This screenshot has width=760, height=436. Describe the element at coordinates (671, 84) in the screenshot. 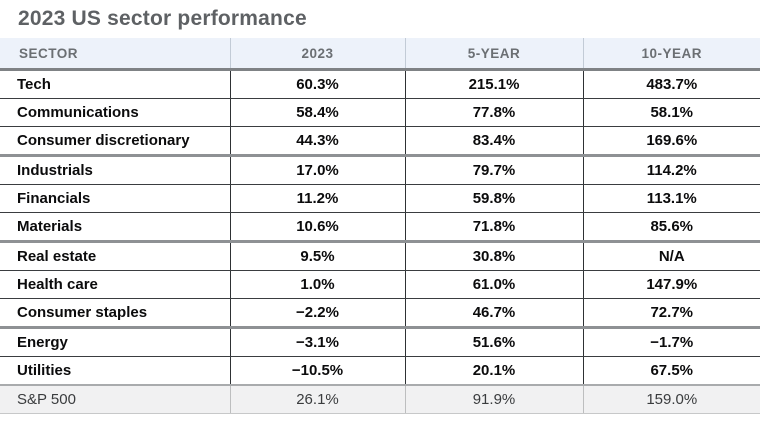

I see `value-10-year: 483.7%` at that location.